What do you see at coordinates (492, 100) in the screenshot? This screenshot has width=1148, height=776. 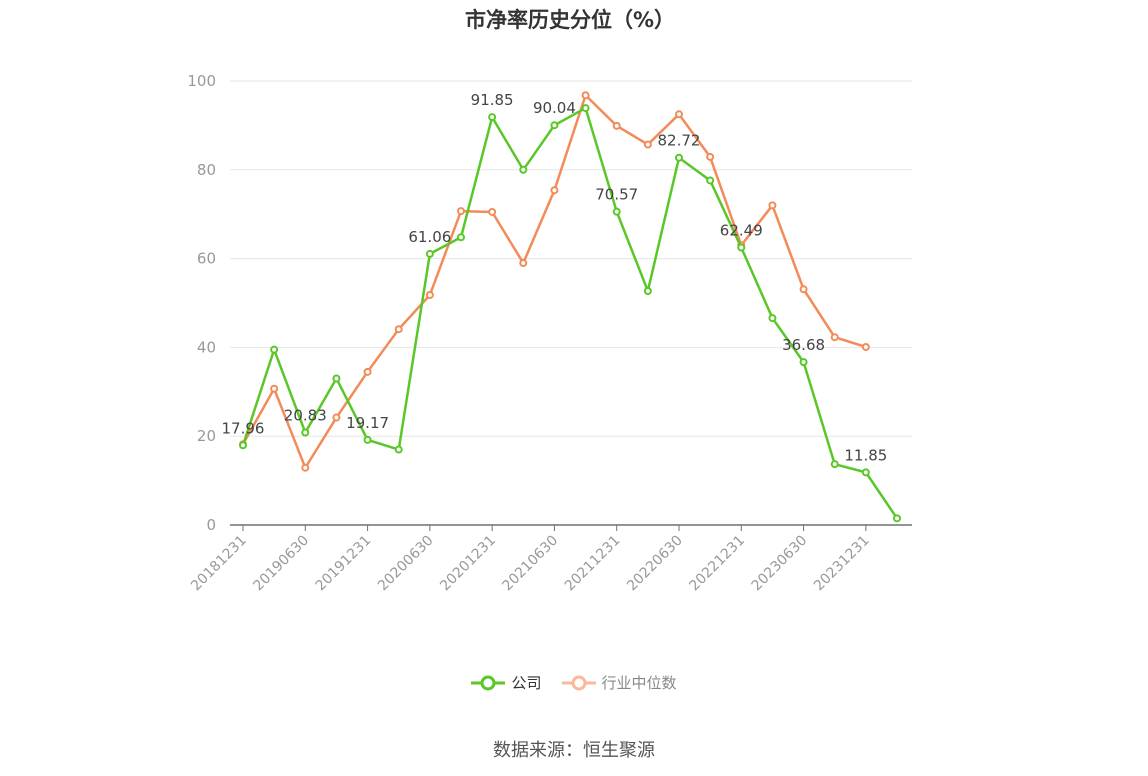 I see `data-label: 91.85` at bounding box center [492, 100].